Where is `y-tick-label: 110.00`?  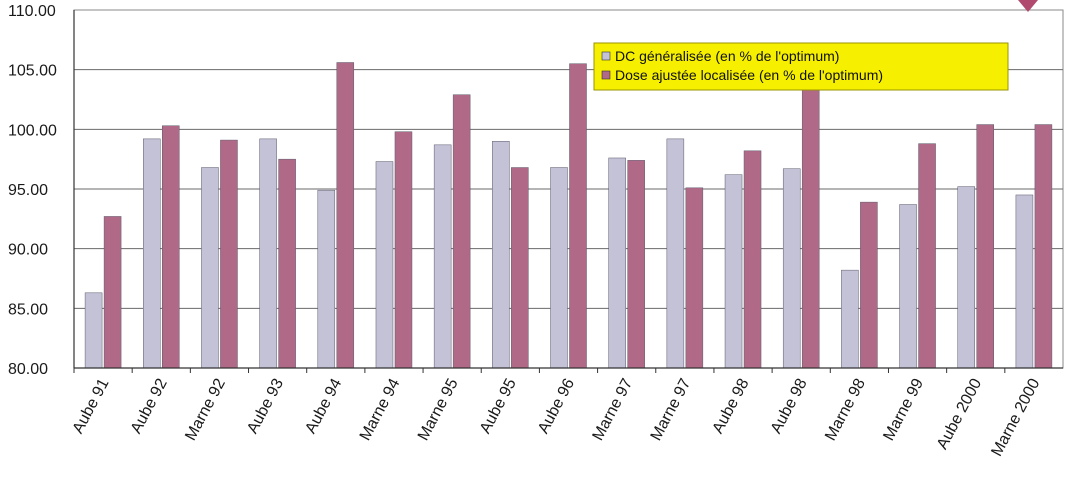 y-tick-label: 110.00 is located at coordinates (32, 11).